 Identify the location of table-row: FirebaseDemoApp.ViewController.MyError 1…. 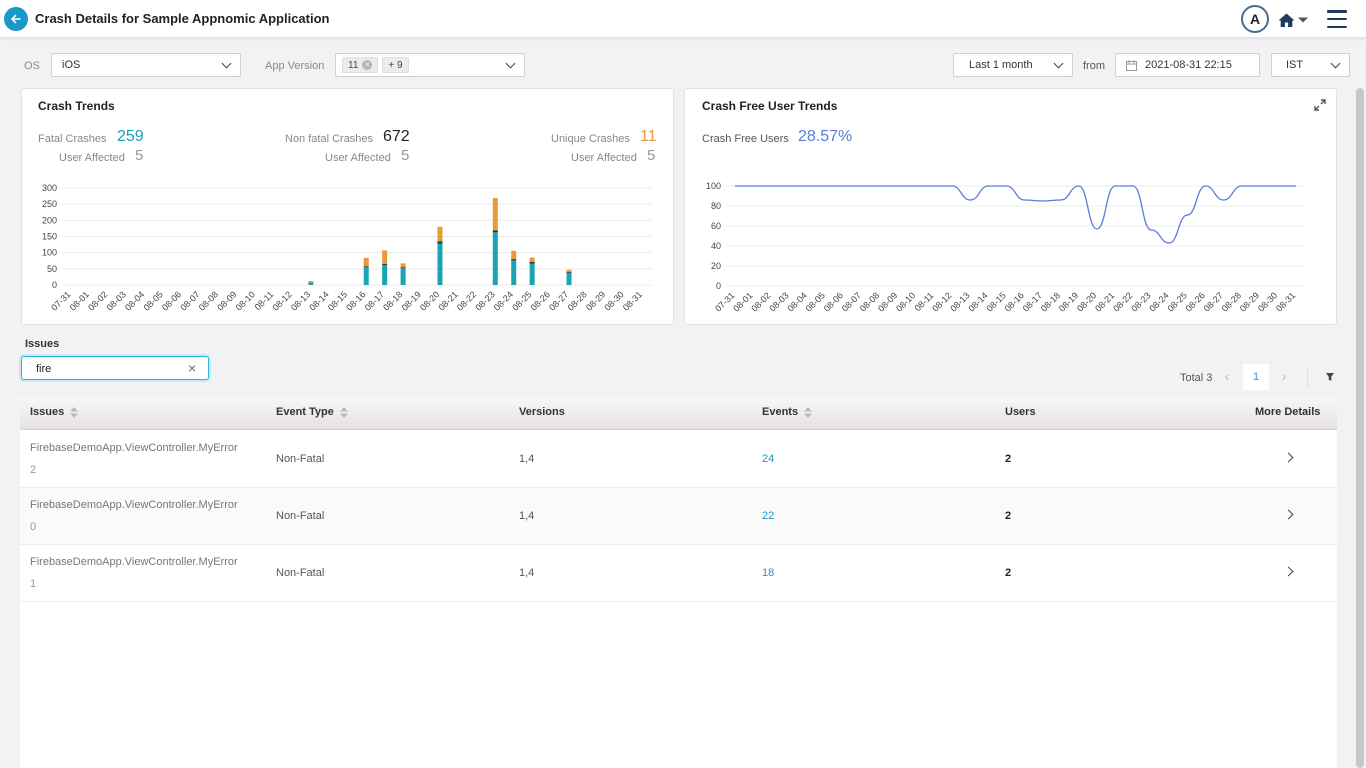
(678, 573).